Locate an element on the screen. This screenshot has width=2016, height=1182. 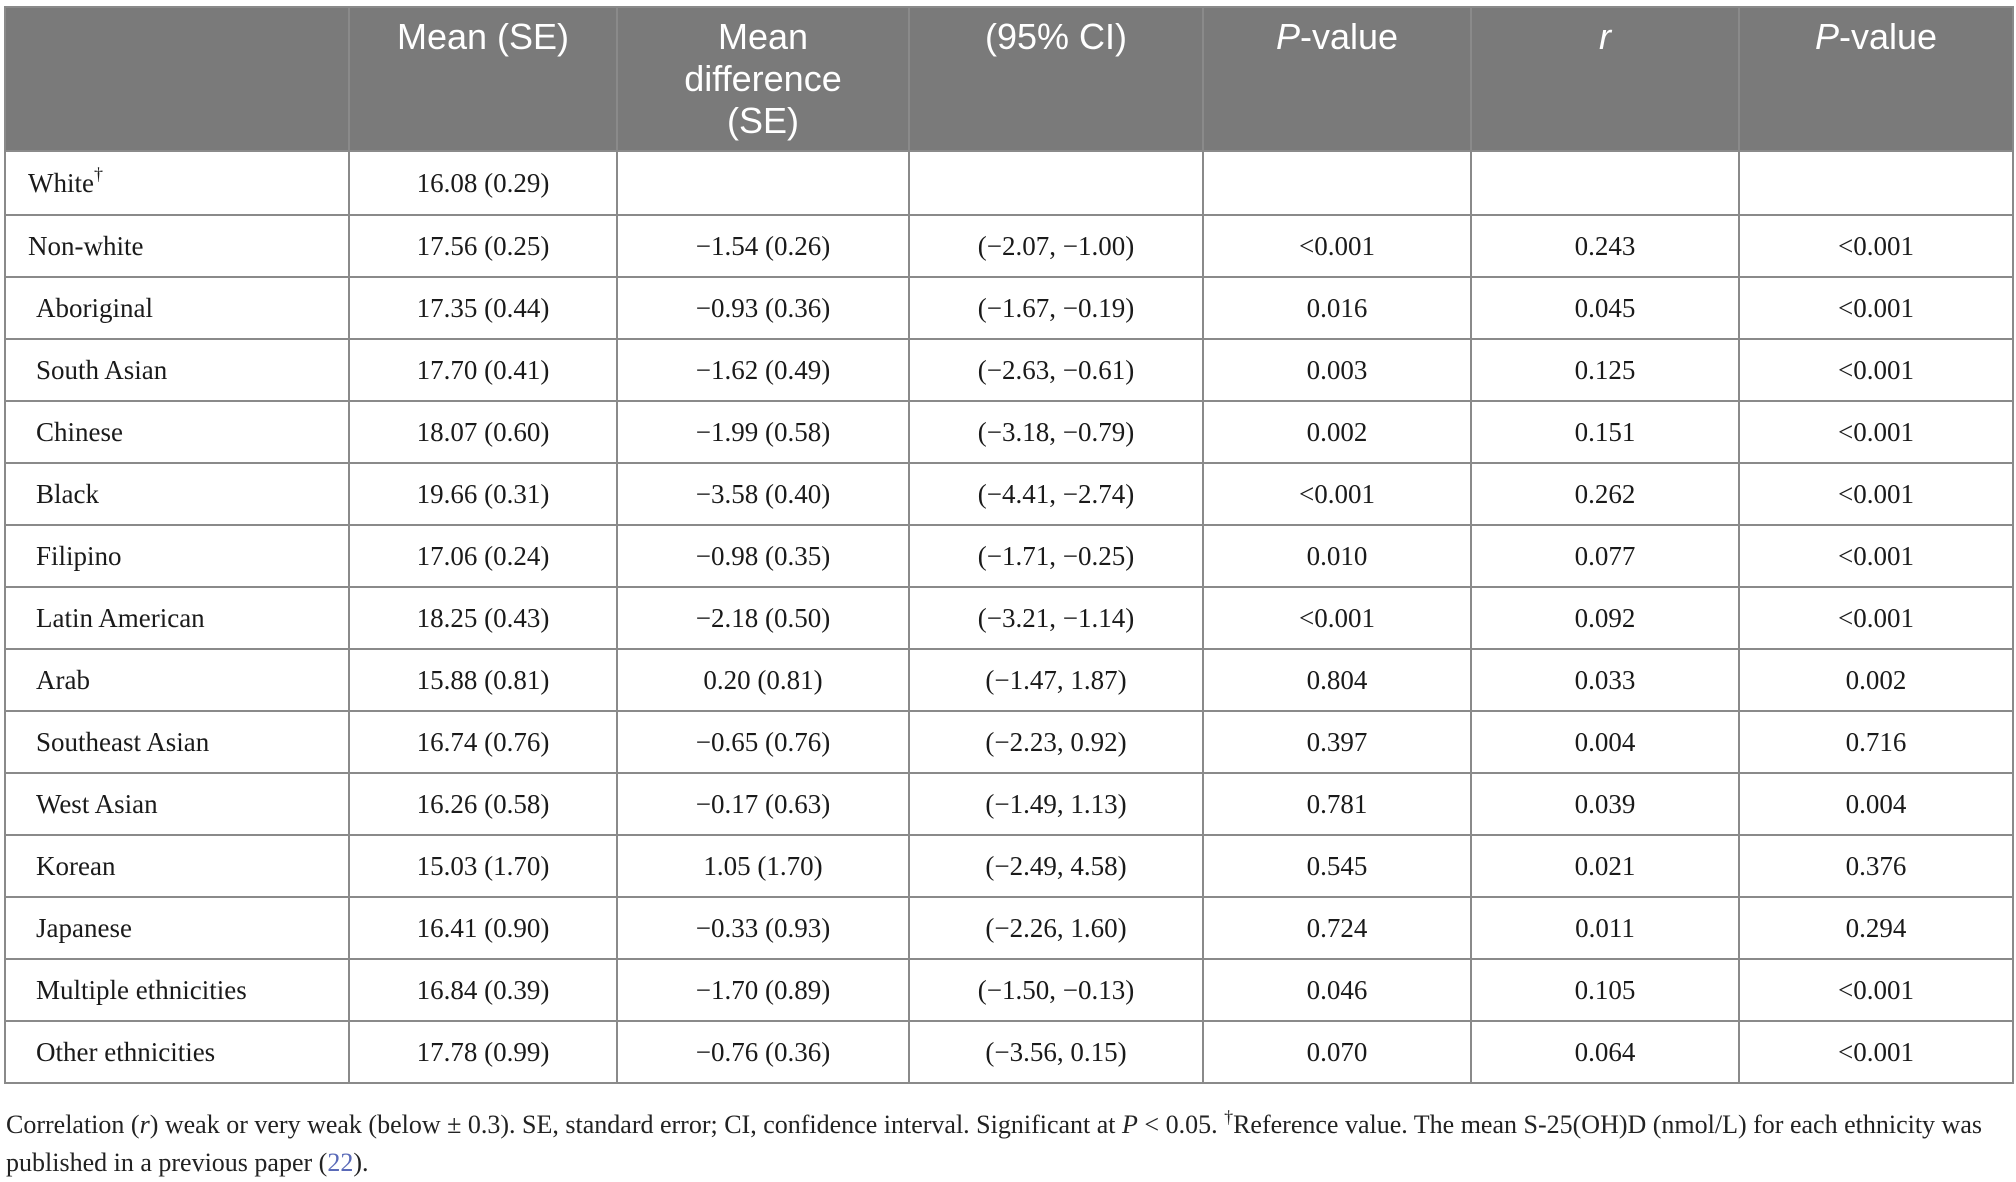
header-p2-italic: P is located at coordinates (1826, 36).